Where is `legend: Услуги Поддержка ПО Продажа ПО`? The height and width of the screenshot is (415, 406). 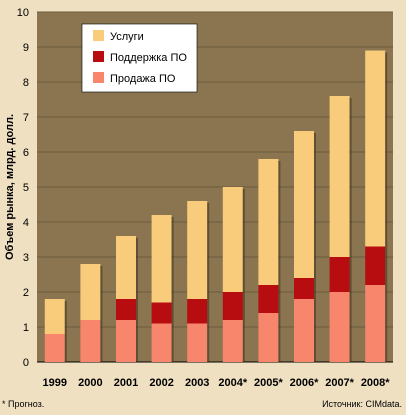 legend: Услуги Поддержка ПО Продажа ПО is located at coordinates (139, 58).